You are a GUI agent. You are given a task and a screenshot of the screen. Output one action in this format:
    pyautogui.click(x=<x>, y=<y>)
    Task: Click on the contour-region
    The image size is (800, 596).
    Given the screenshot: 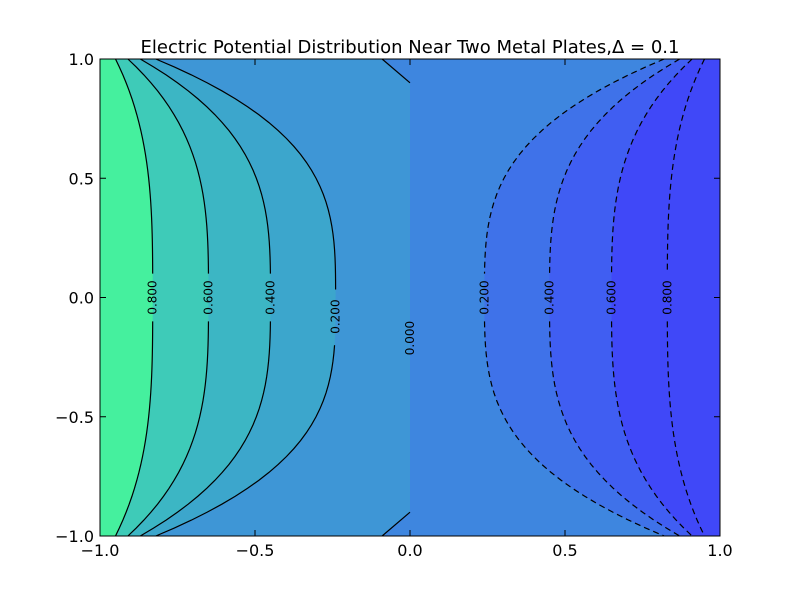 What is the action you would take?
    pyautogui.click(x=126, y=297)
    